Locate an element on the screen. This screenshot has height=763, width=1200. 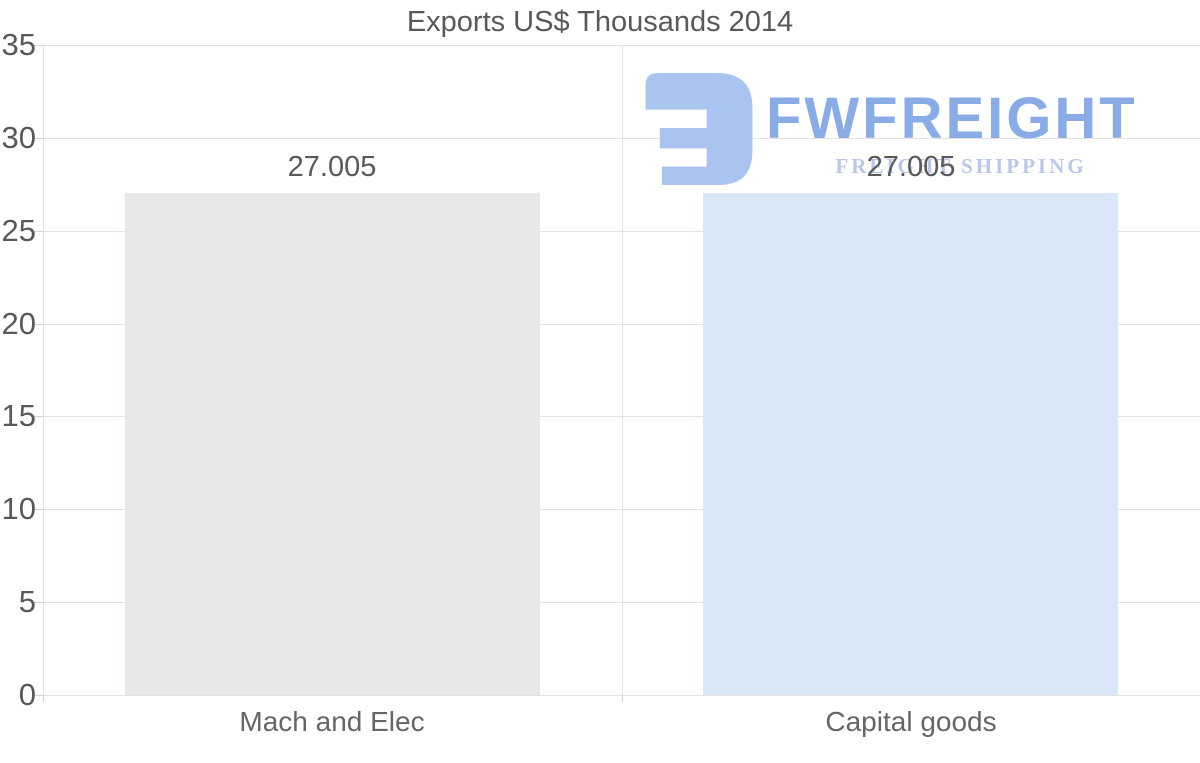
chart-title: Exports US$ Thousands 2014 is located at coordinates (600, 22).